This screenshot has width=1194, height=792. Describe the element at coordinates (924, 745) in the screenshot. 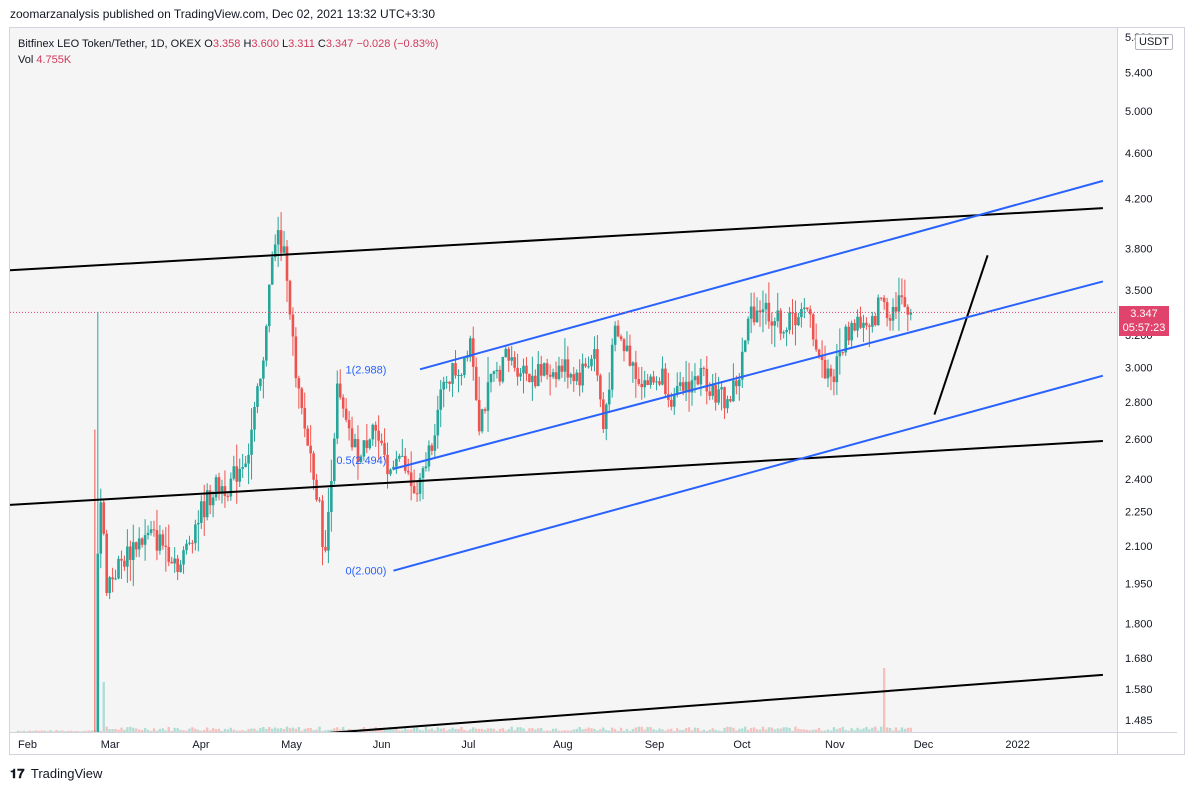

I see `x-axis-tick-label: Dec` at that location.